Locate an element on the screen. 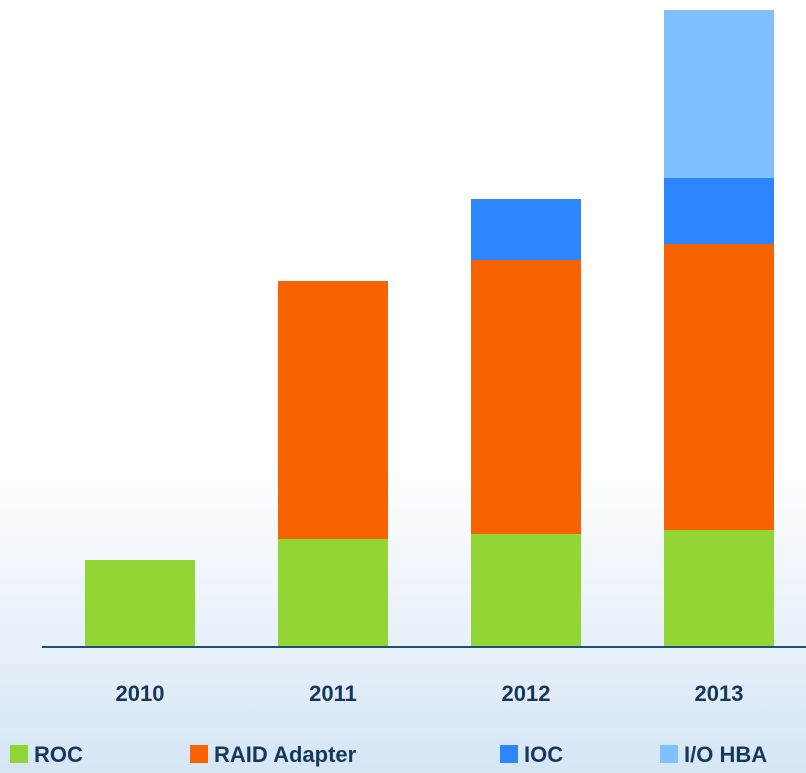  x-tick-label: 2011 is located at coordinates (333, 693).